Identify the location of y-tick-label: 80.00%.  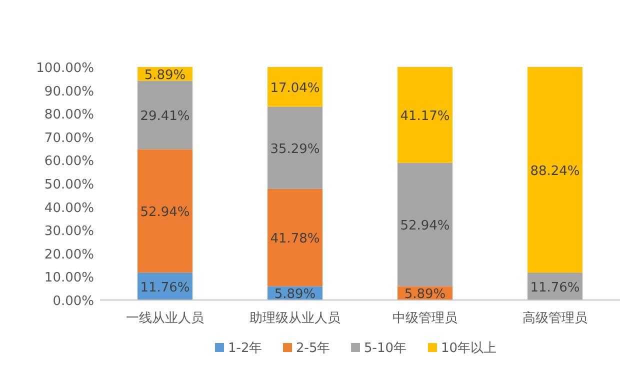
(69, 115).